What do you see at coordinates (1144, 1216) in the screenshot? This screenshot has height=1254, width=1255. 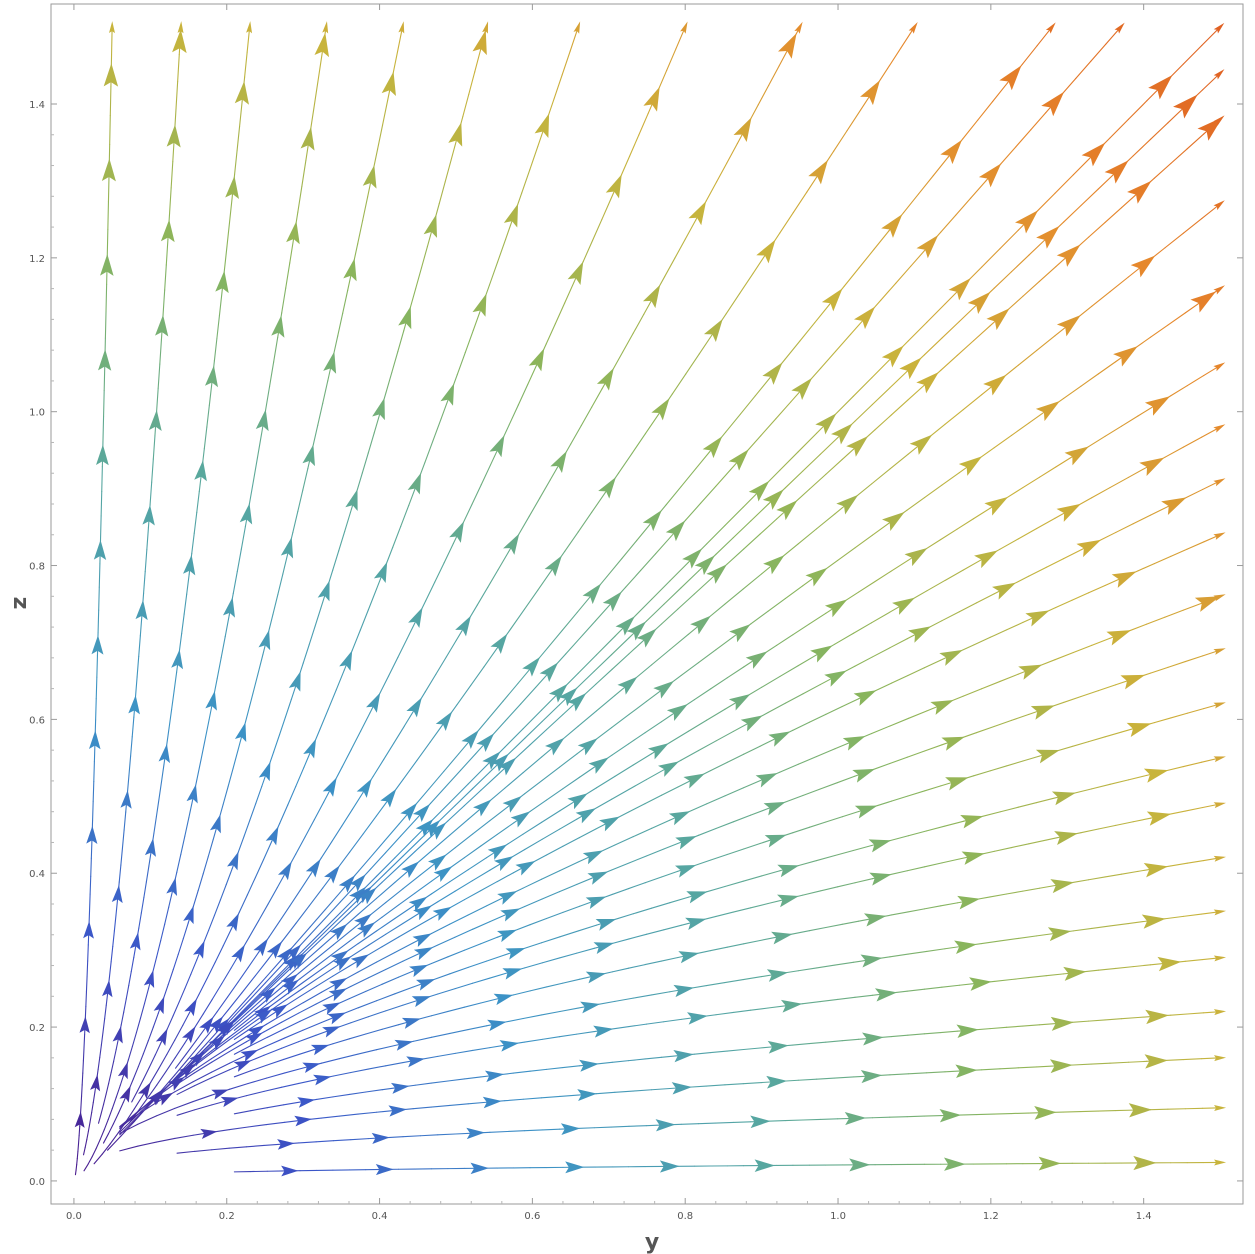 I see `x-tick-label: 1.4` at bounding box center [1144, 1216].